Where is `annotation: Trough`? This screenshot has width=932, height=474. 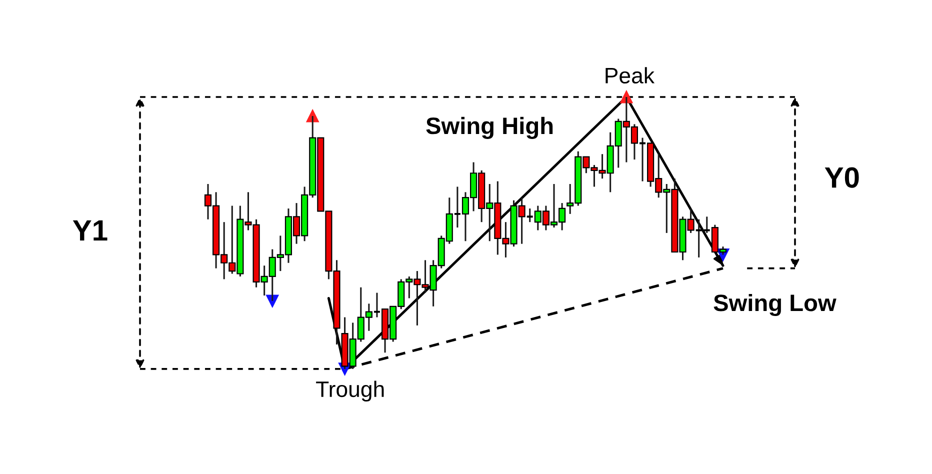
annotation: Trough is located at coordinates (350, 391).